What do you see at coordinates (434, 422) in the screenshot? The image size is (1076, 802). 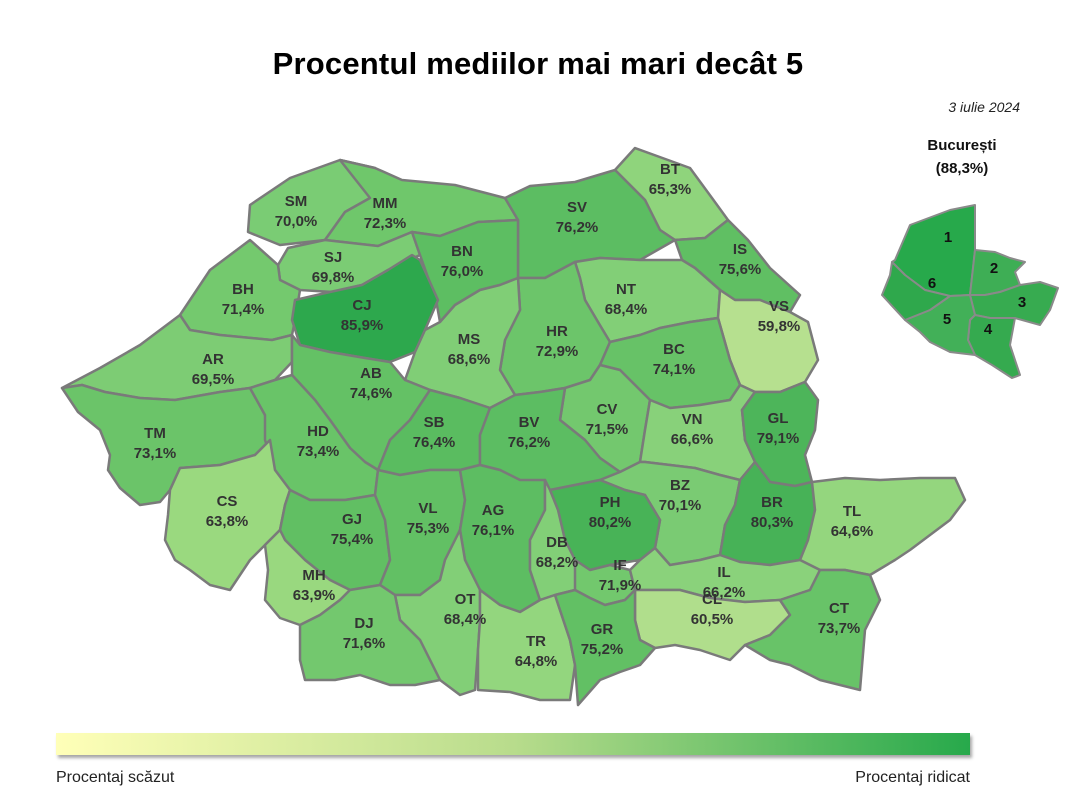 I see `county-code-sb: SB` at bounding box center [434, 422].